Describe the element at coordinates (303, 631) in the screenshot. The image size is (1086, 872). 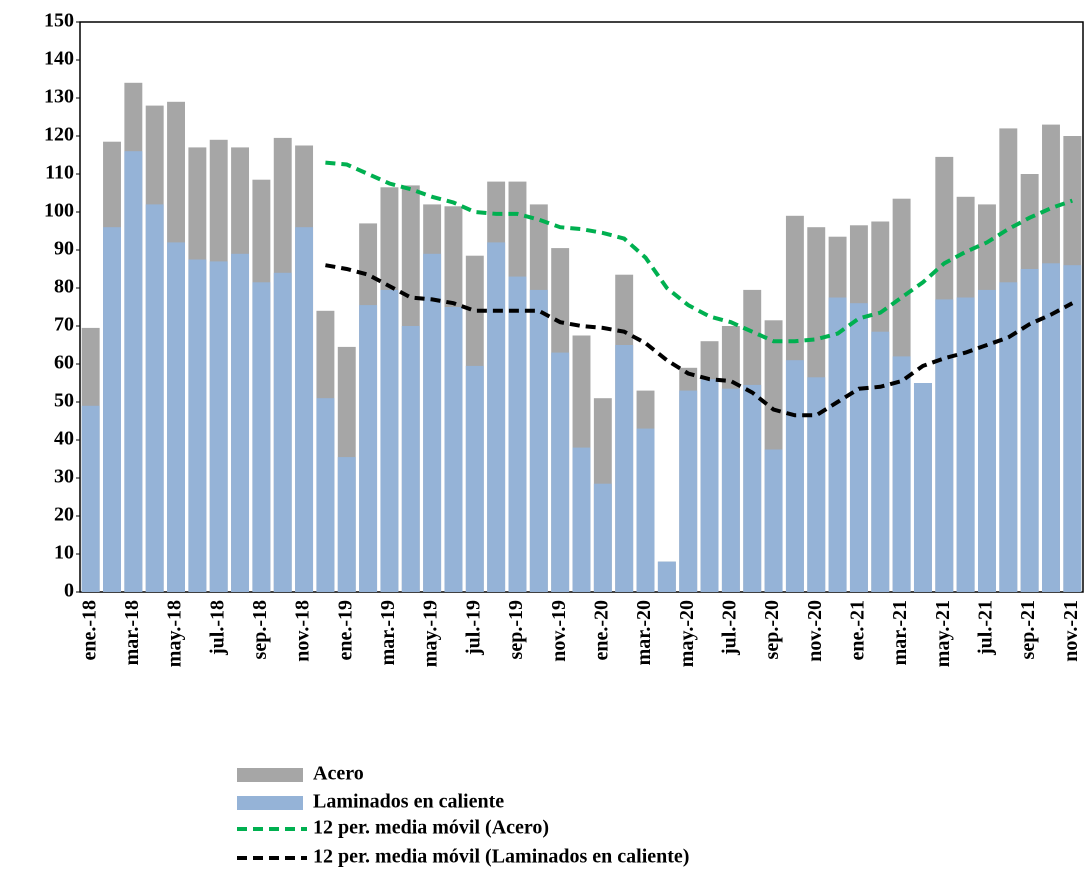
I see `x-tick-label: nov.-18` at that location.